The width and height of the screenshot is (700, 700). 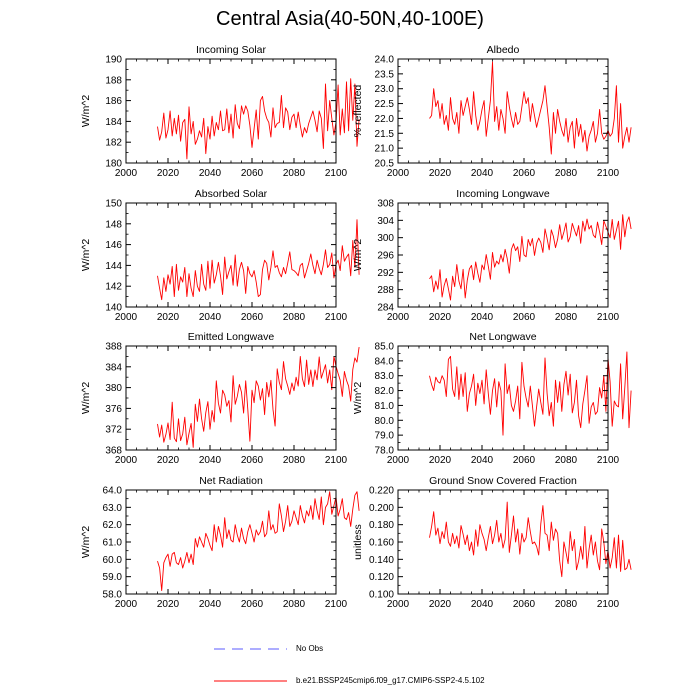 I want to click on incoming-solar-ytick-label-2: 184, so click(x=113, y=122).